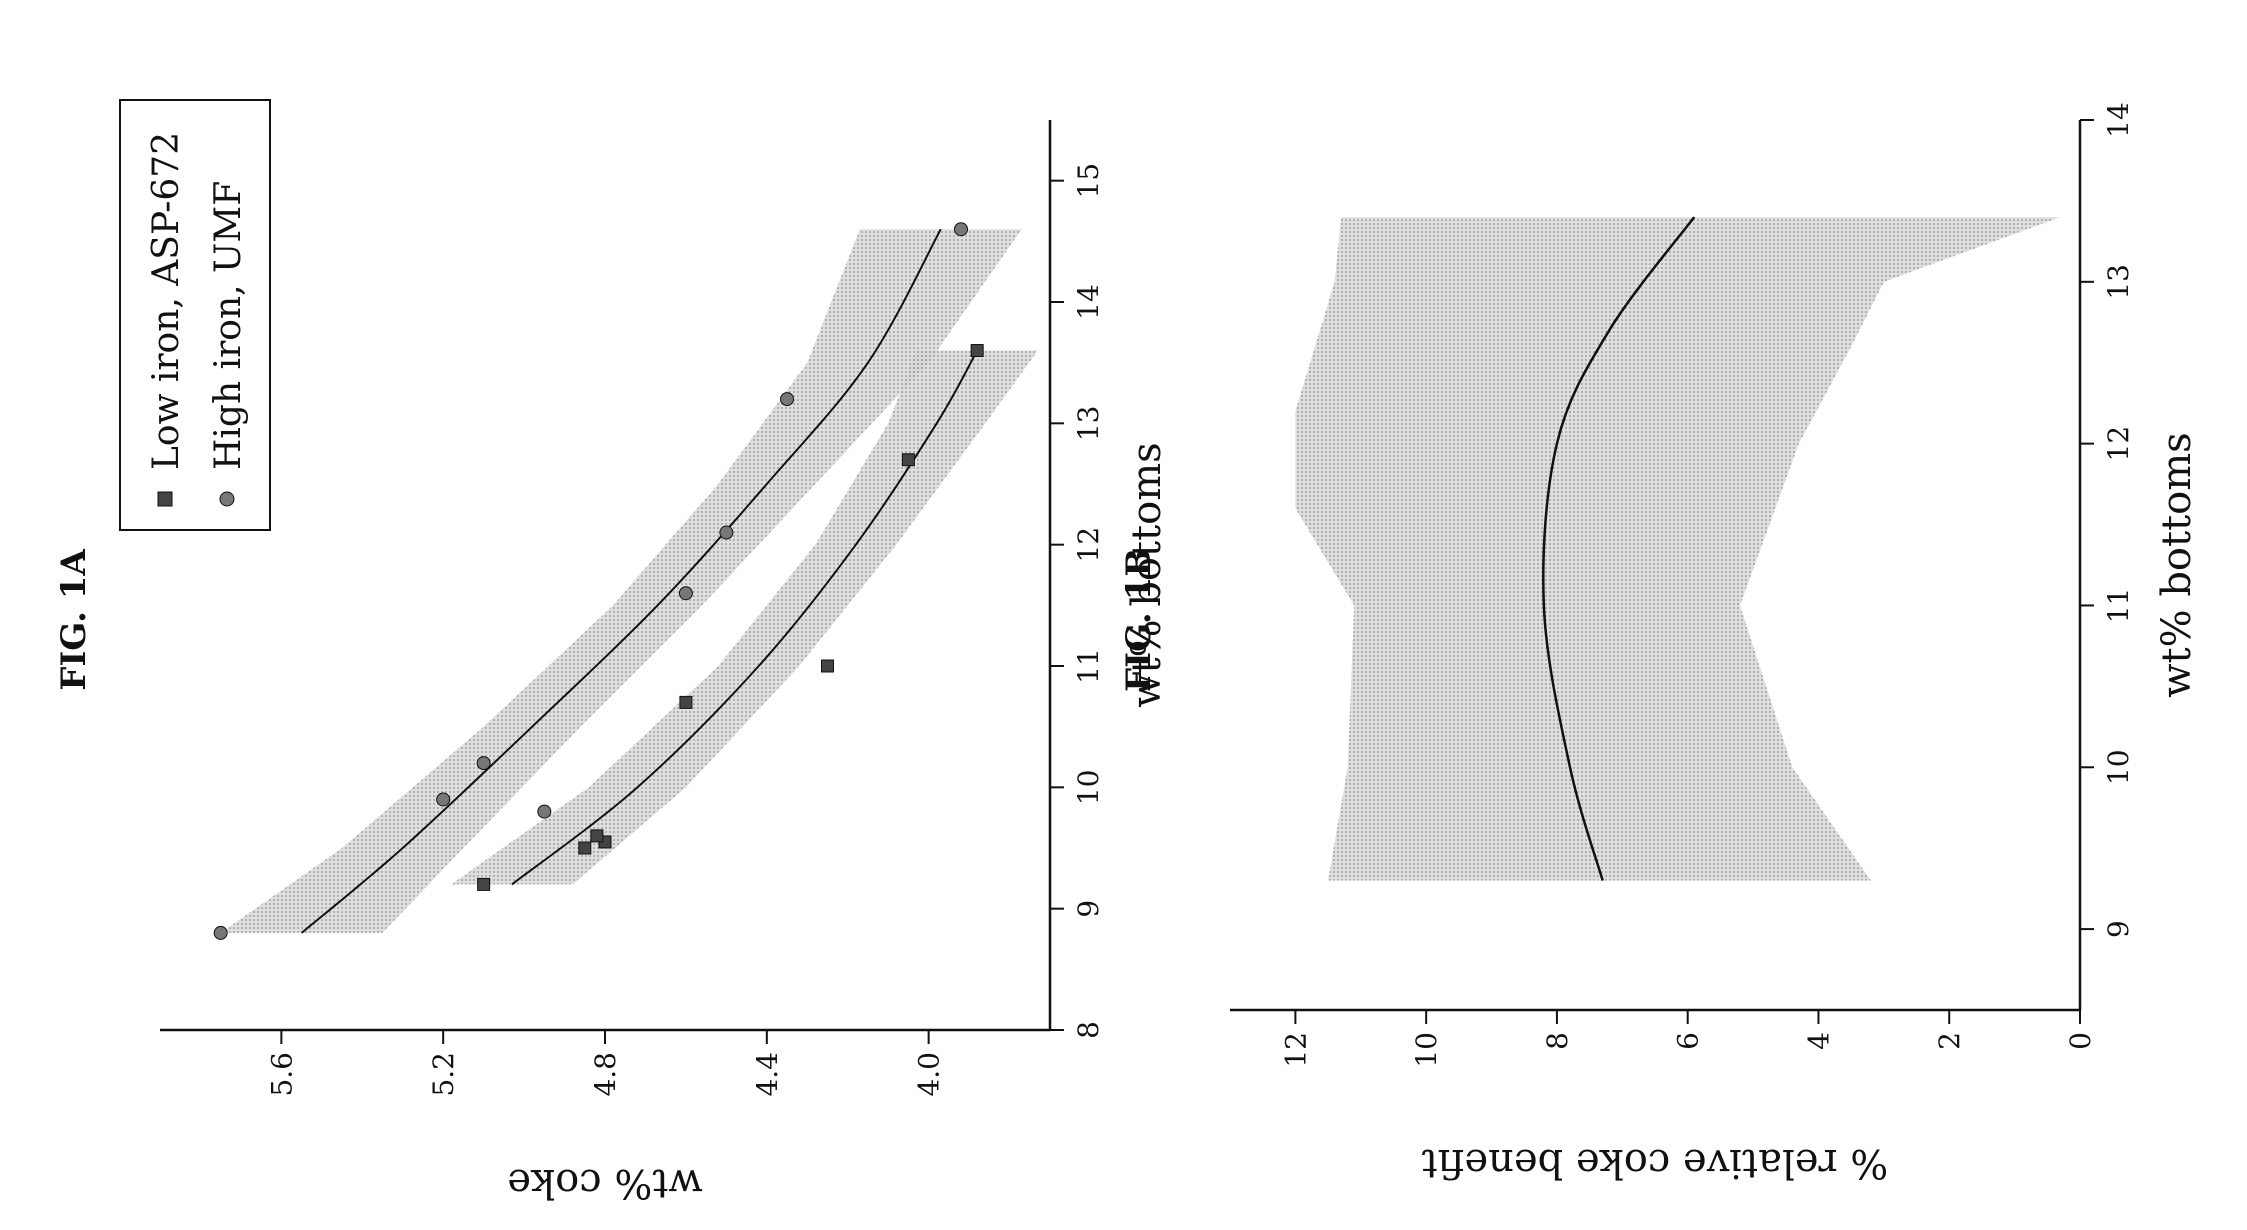 The width and height of the screenshot is (2247, 1230). Describe the element at coordinates (1949, 1041) in the screenshot. I see `y-tick-label: 2` at that location.